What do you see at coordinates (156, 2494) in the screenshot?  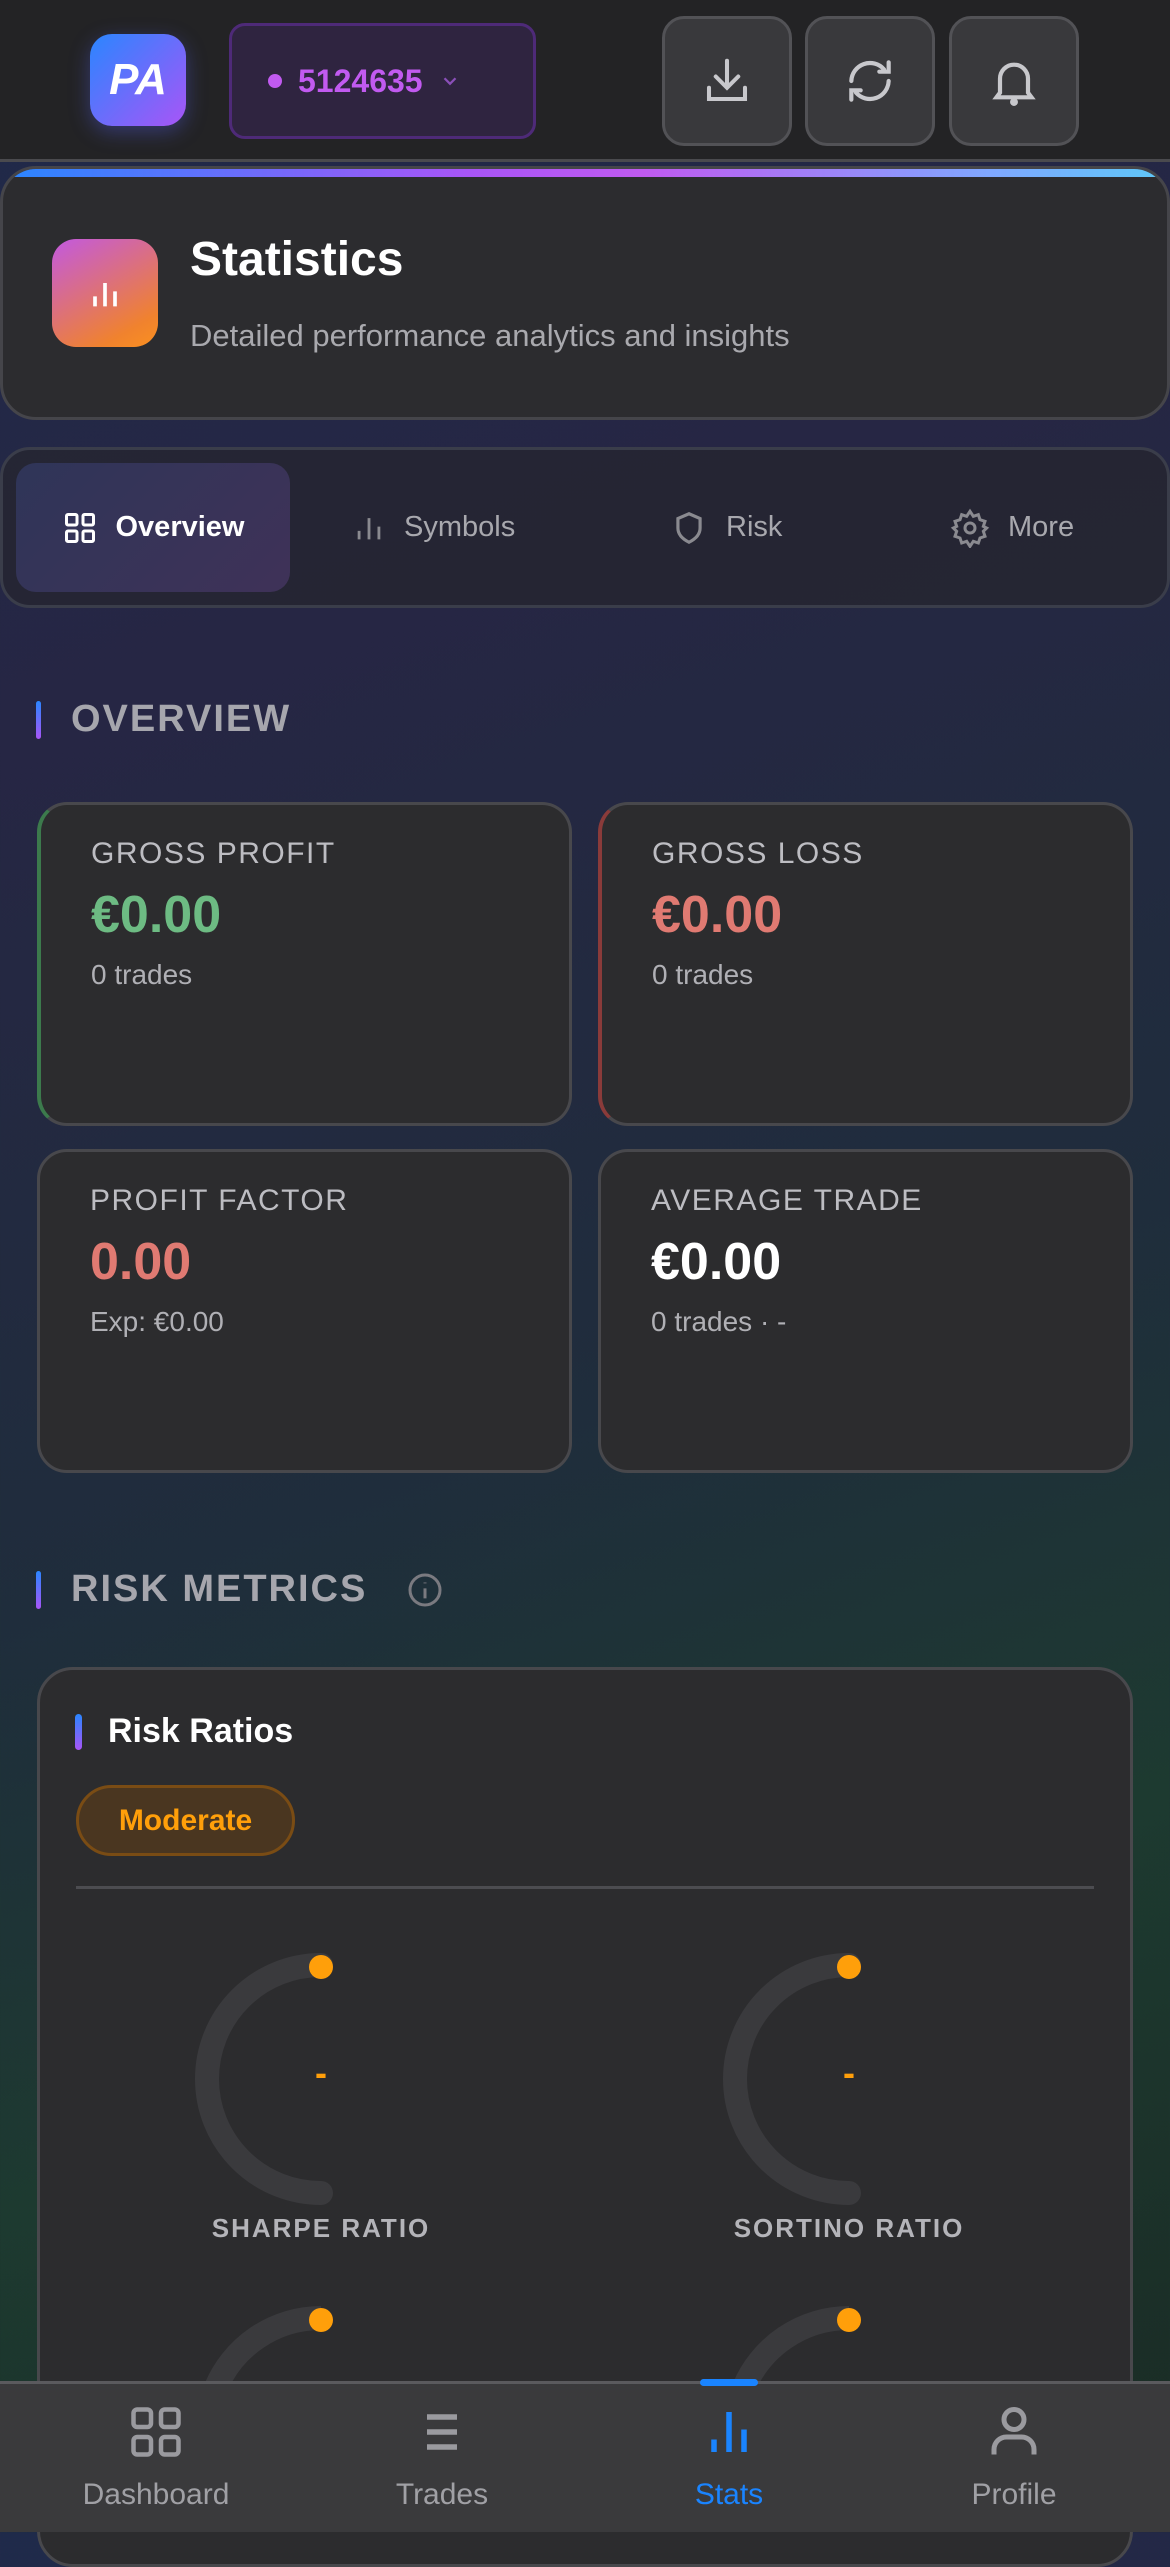 I see `nav-label: Dashboard` at bounding box center [156, 2494].